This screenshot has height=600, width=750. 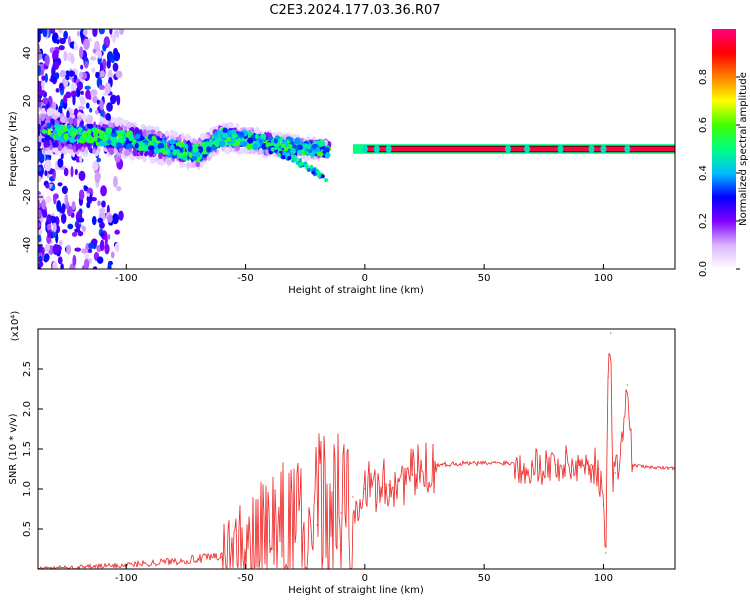 What do you see at coordinates (27, 197) in the screenshot?
I see `spectrogram-y-tick-label: -20` at bounding box center [27, 197].